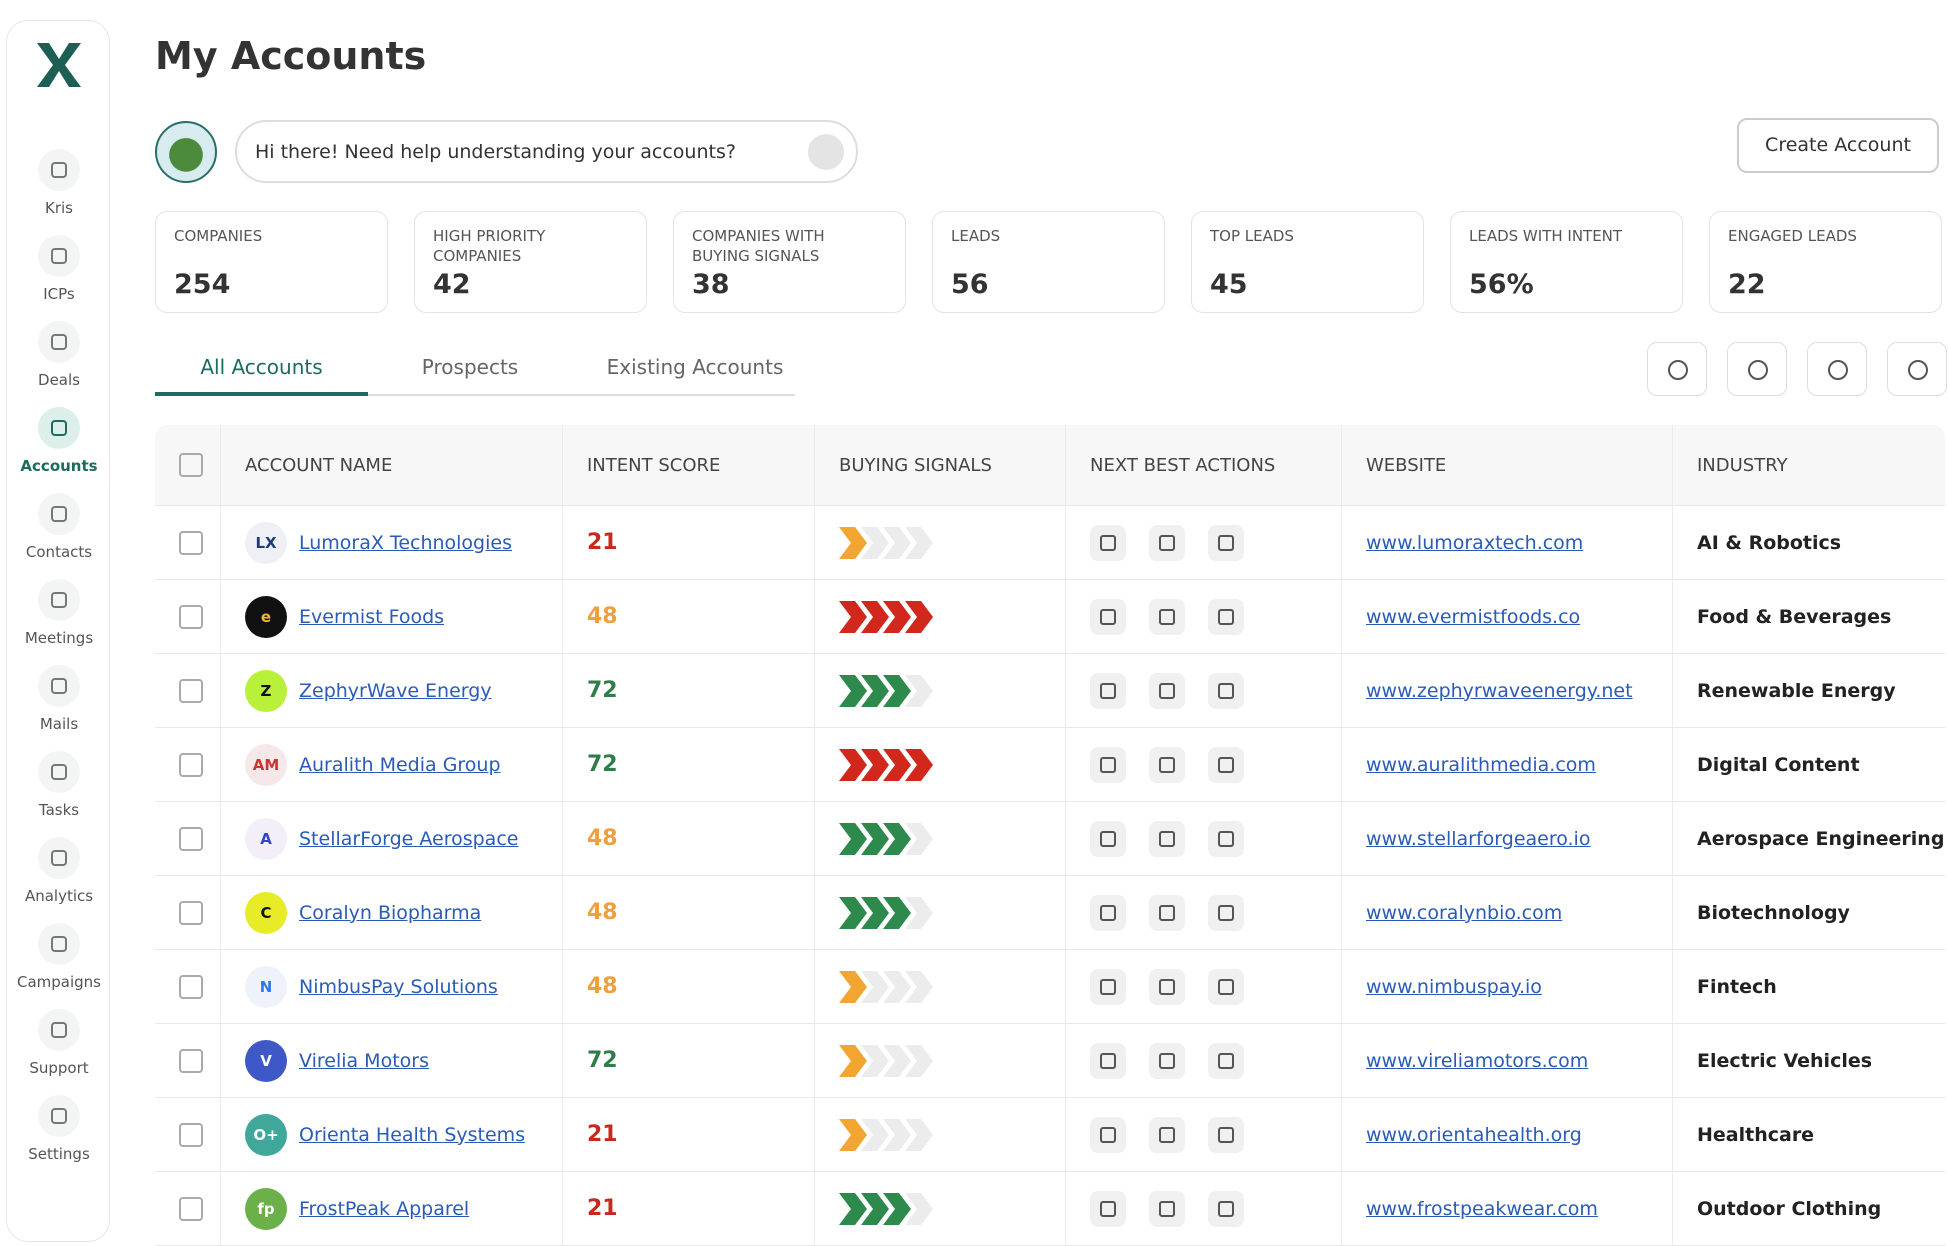 This screenshot has width=1948, height=1246. Describe the element at coordinates (405, 542) in the screenshot. I see `account-name: LumoraX Technologies` at that location.